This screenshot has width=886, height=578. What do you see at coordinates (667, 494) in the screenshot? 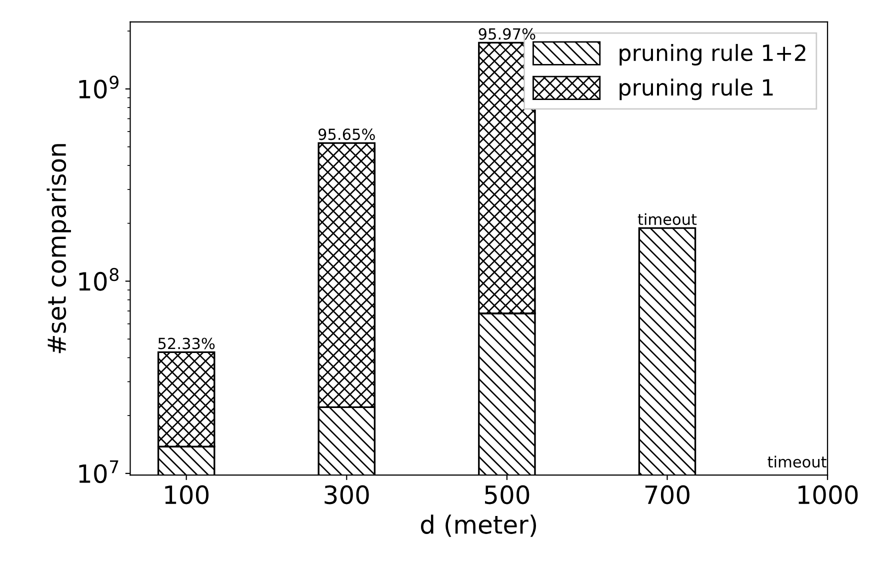
I see `x-tick-label: 700` at bounding box center [667, 494].